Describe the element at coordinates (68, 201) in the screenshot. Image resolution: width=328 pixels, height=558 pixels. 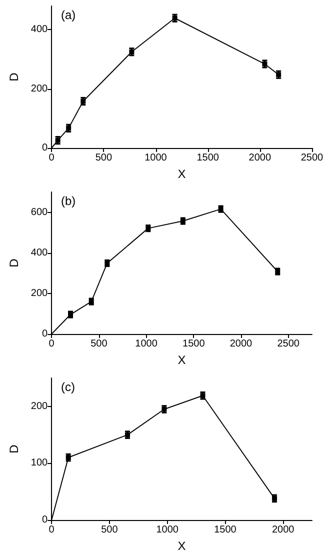
I see `chart-title: (b)` at that location.